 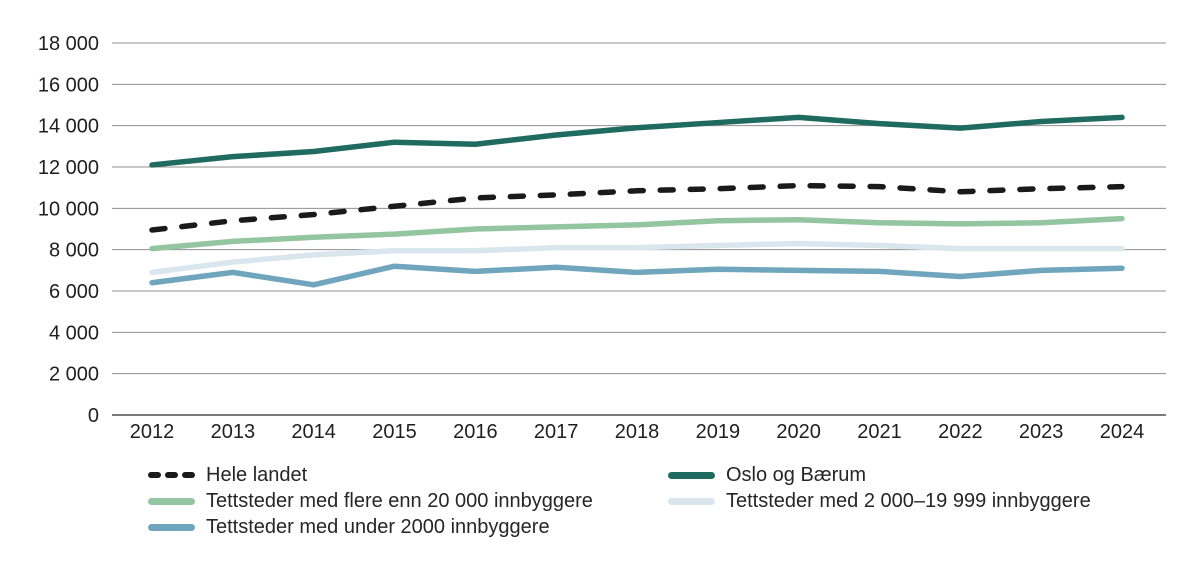 What do you see at coordinates (68, 168) in the screenshot?
I see `y-tick-label: 12 000` at bounding box center [68, 168].